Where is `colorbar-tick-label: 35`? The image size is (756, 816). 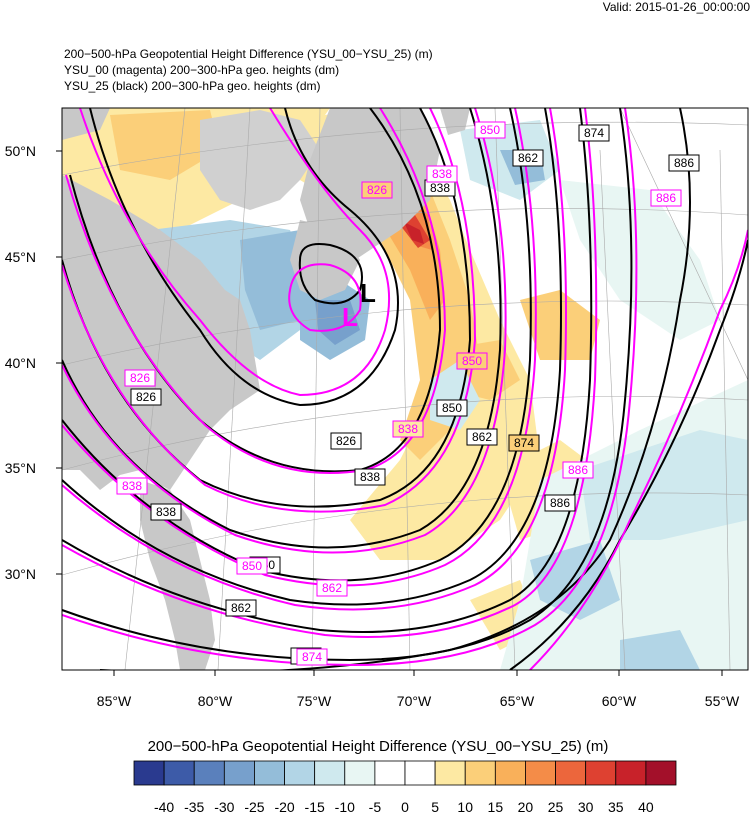 colorbar-tick-label: 35 is located at coordinates (616, 807).